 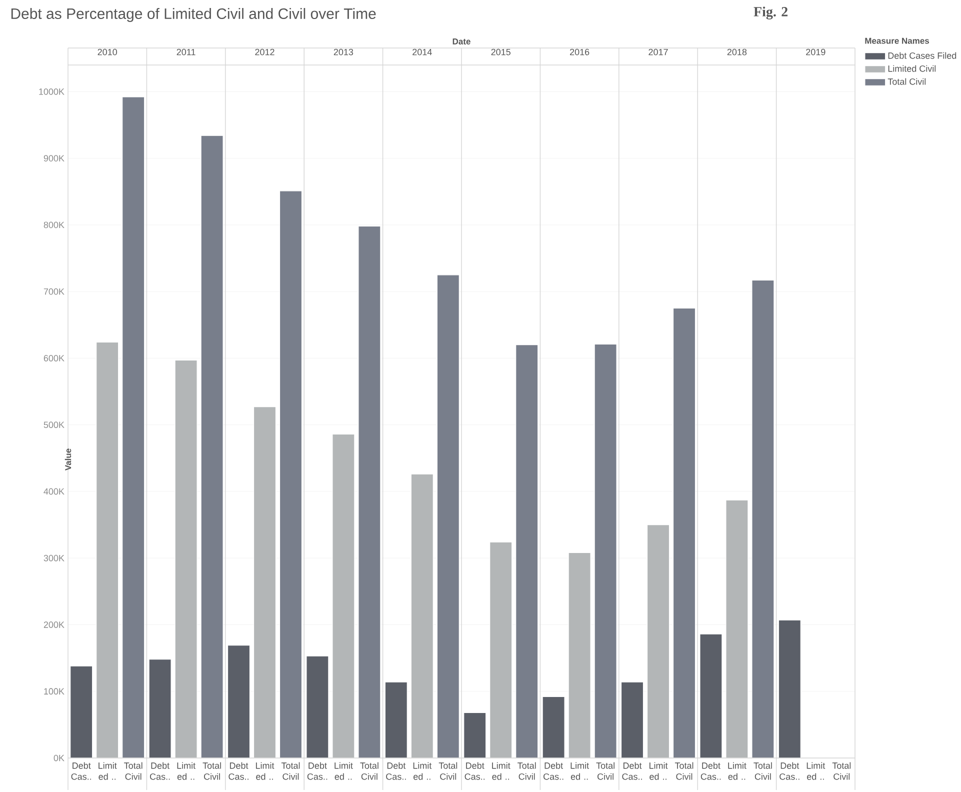 I want to click on y-tick-label: 700K, so click(x=54, y=291).